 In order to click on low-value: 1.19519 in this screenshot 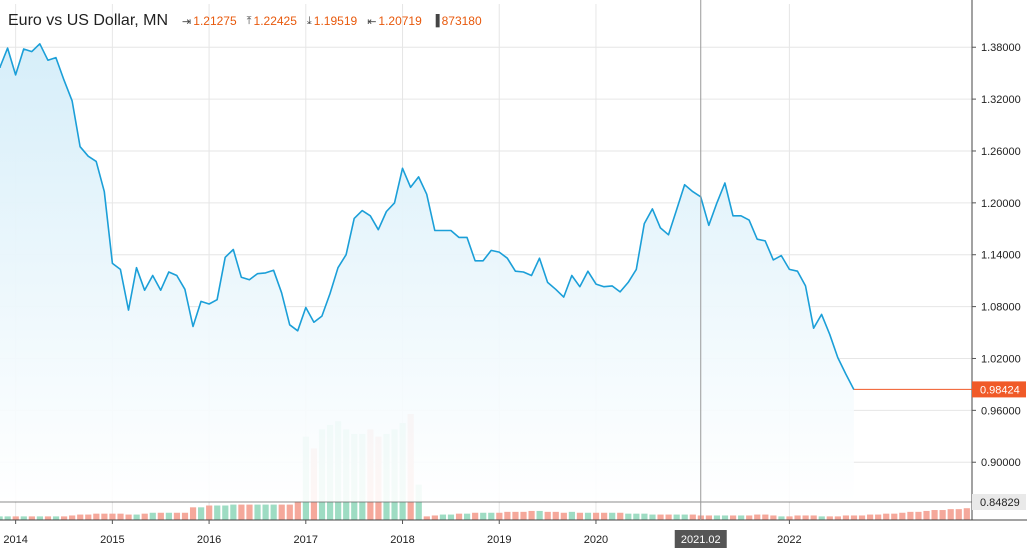, I will do `click(335, 21)`.